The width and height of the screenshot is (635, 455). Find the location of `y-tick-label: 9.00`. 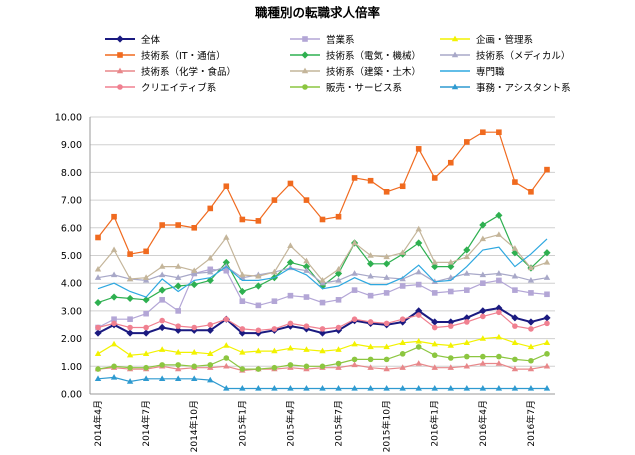

y-tick-label: 9.00 is located at coordinates (71, 145).